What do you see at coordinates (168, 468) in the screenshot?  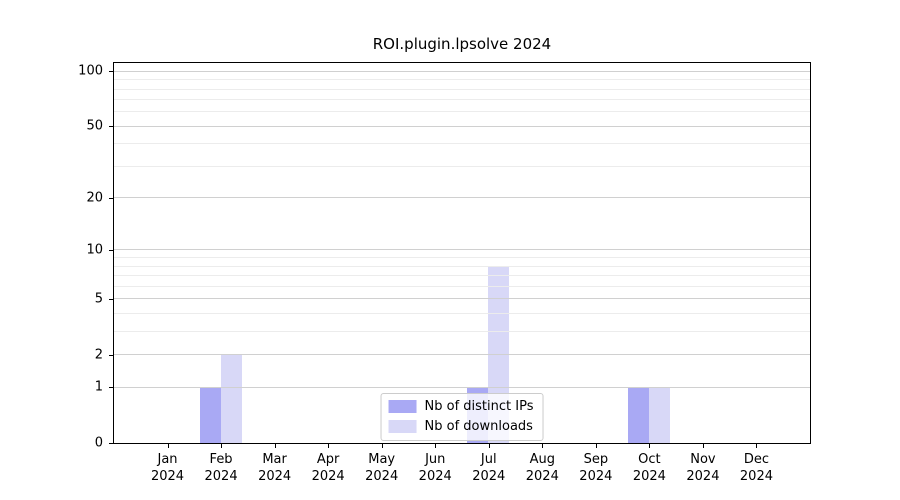 I see `x-tick-label-jan: Jan 2024` at bounding box center [168, 468].